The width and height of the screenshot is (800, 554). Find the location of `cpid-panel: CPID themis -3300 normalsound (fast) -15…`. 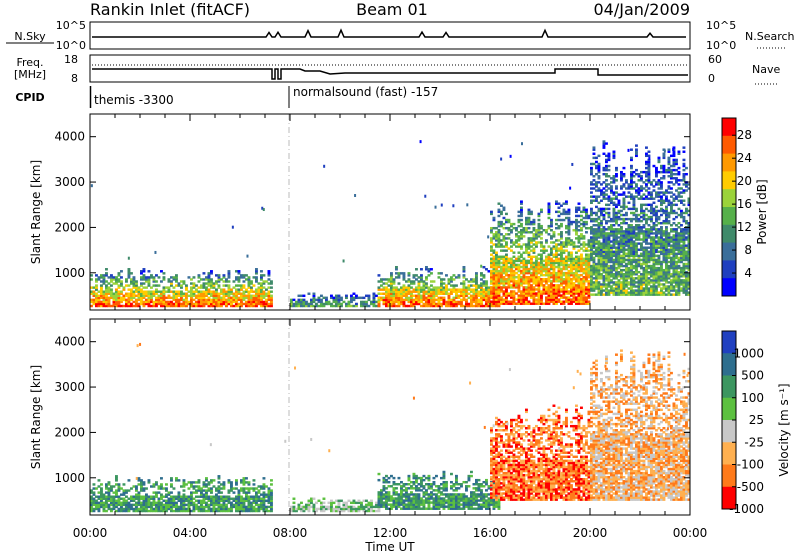

cpid-panel: CPID themis -3300 normalsound (fast) -15… is located at coordinates (226, 96).